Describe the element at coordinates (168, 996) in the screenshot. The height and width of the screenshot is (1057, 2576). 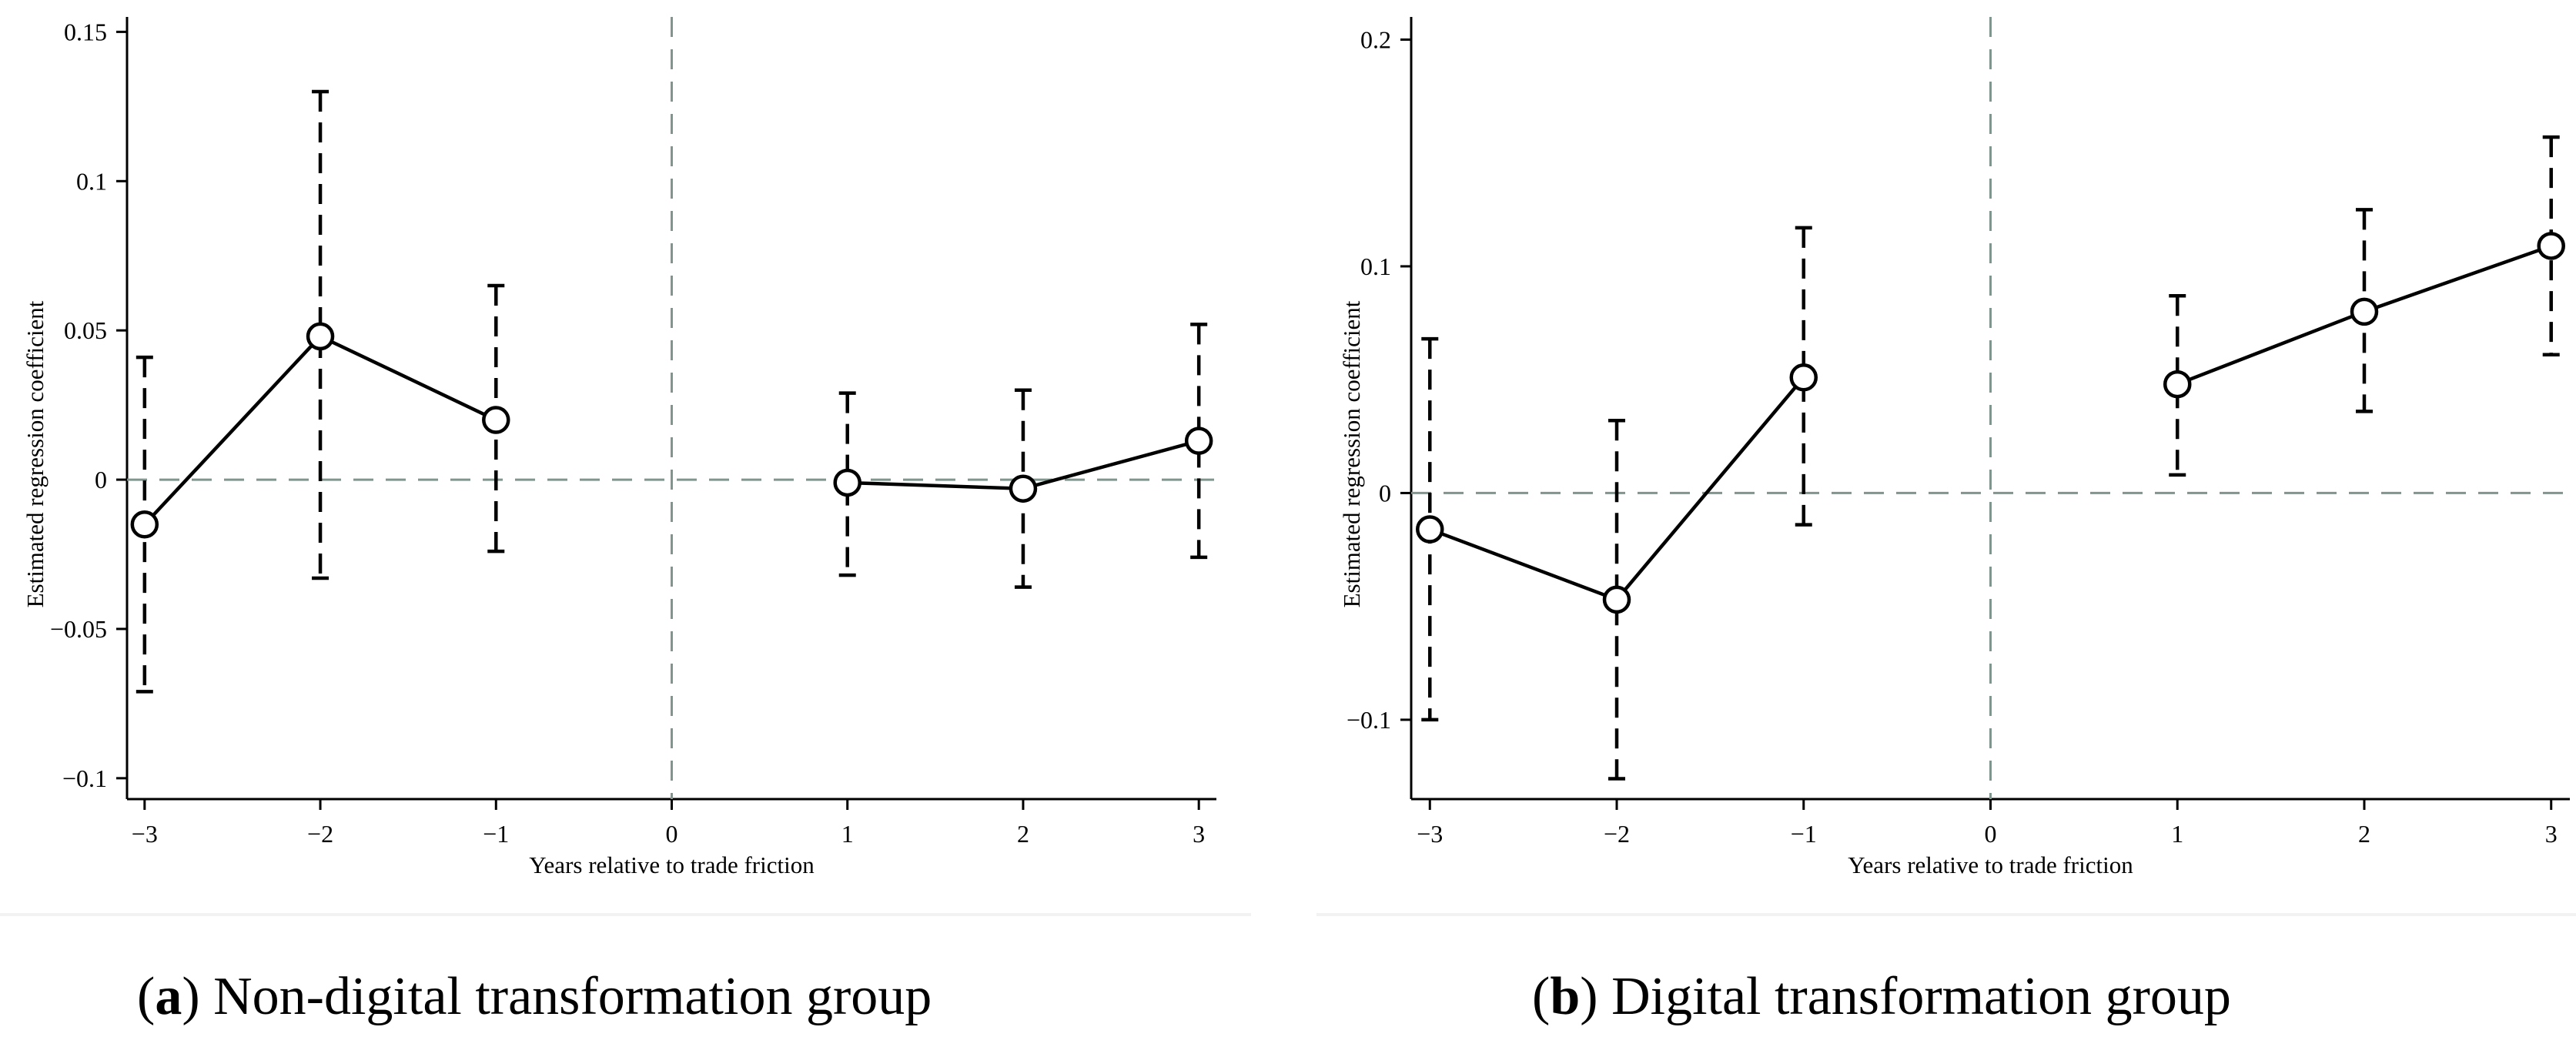
I see `caption-a-tag: a` at that location.